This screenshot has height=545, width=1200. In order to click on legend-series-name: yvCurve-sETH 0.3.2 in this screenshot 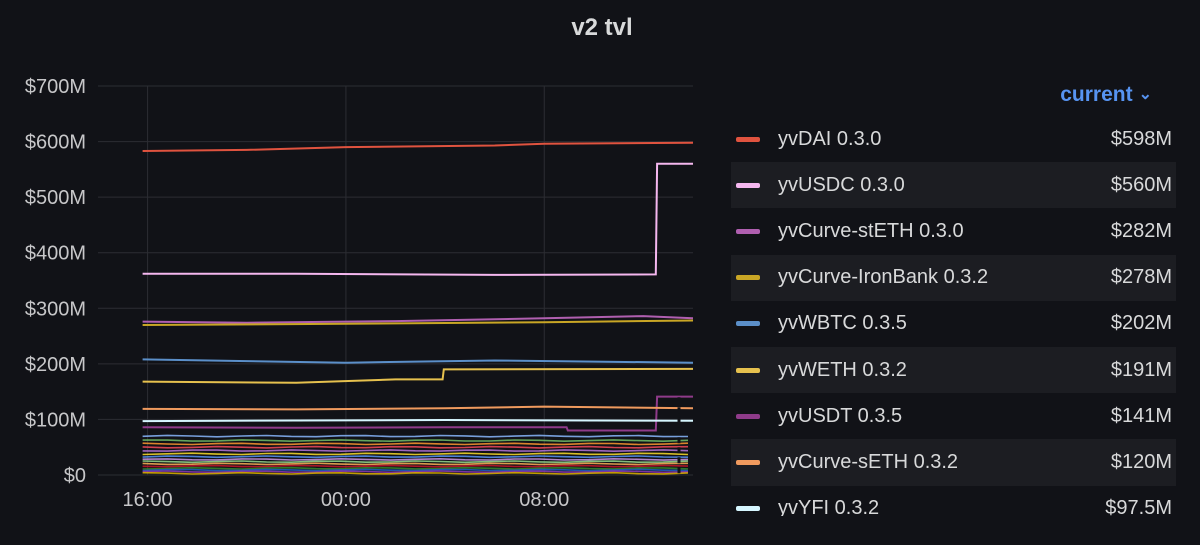, I will do `click(868, 461)`.